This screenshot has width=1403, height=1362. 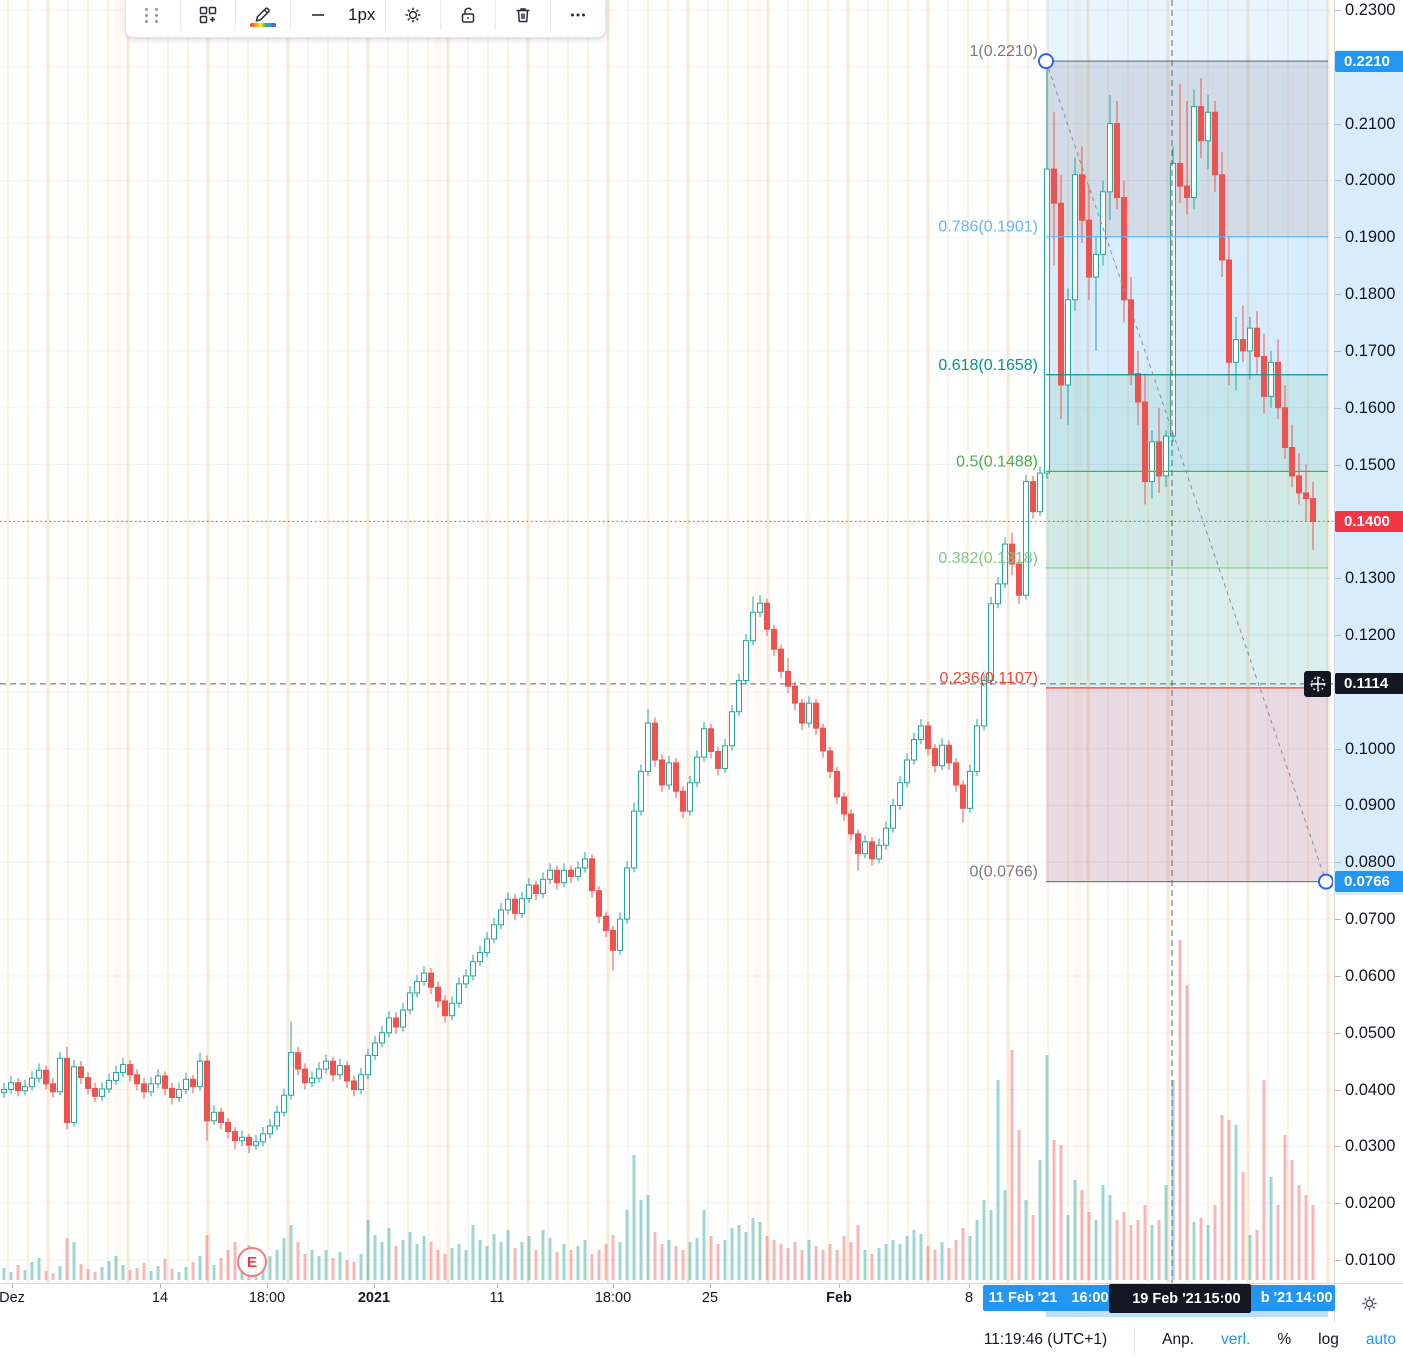 I want to click on status-item-verl: verl., so click(x=1236, y=1339).